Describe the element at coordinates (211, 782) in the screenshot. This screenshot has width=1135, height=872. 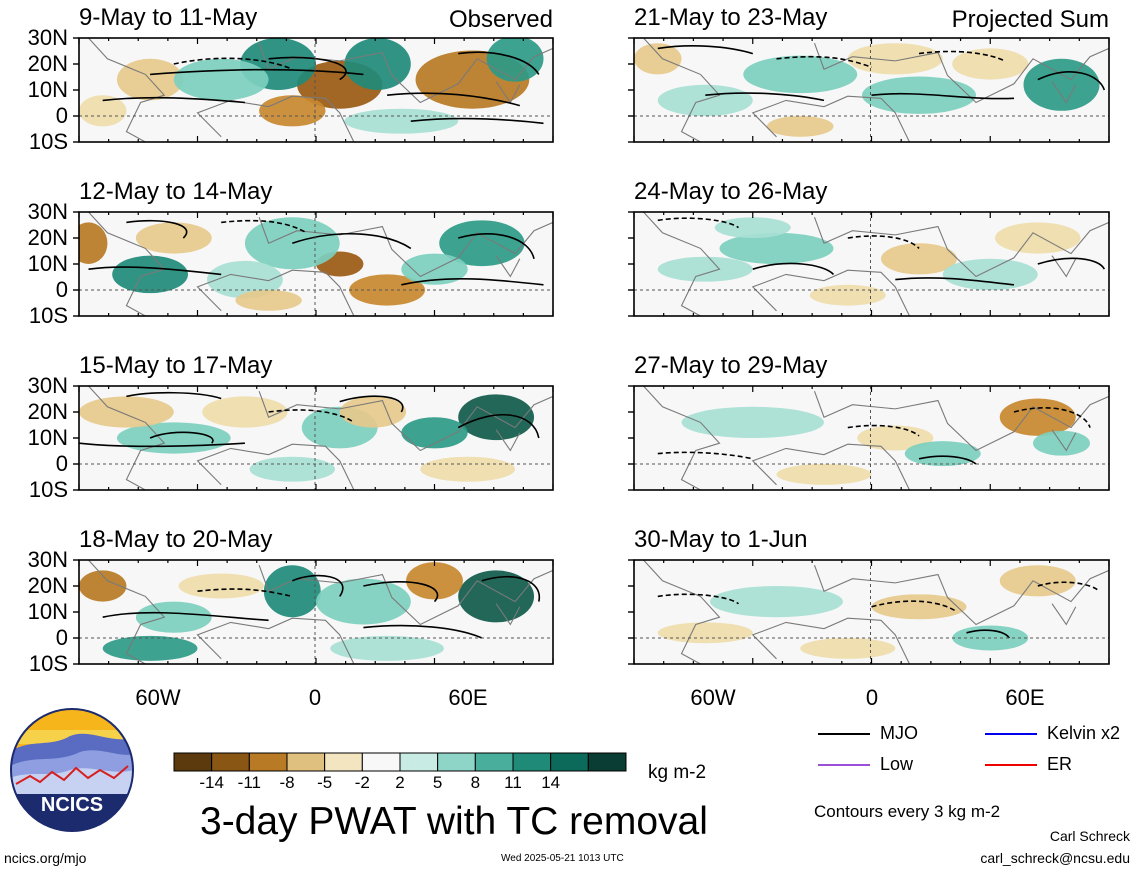
I see `colorbar-label: -14` at that location.